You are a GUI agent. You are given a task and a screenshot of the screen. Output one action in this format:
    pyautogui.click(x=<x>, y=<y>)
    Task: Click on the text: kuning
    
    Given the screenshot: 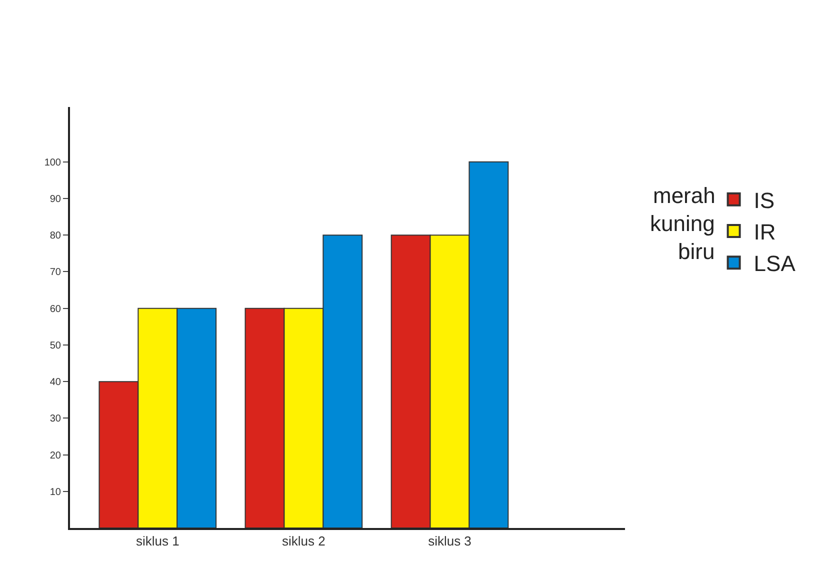 What is the action you would take?
    pyautogui.click(x=682, y=223)
    